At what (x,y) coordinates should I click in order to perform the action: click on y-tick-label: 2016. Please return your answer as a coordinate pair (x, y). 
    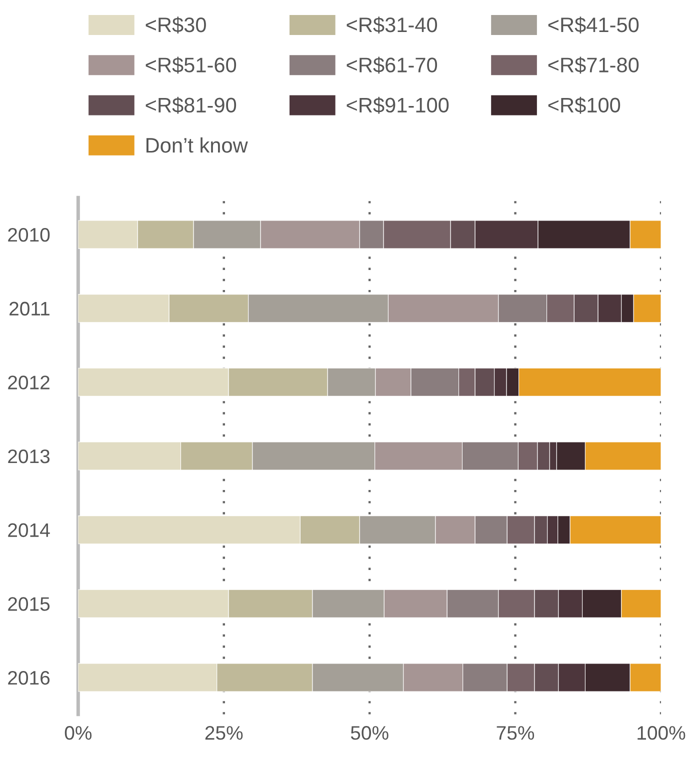
    Looking at the image, I should click on (29, 677).